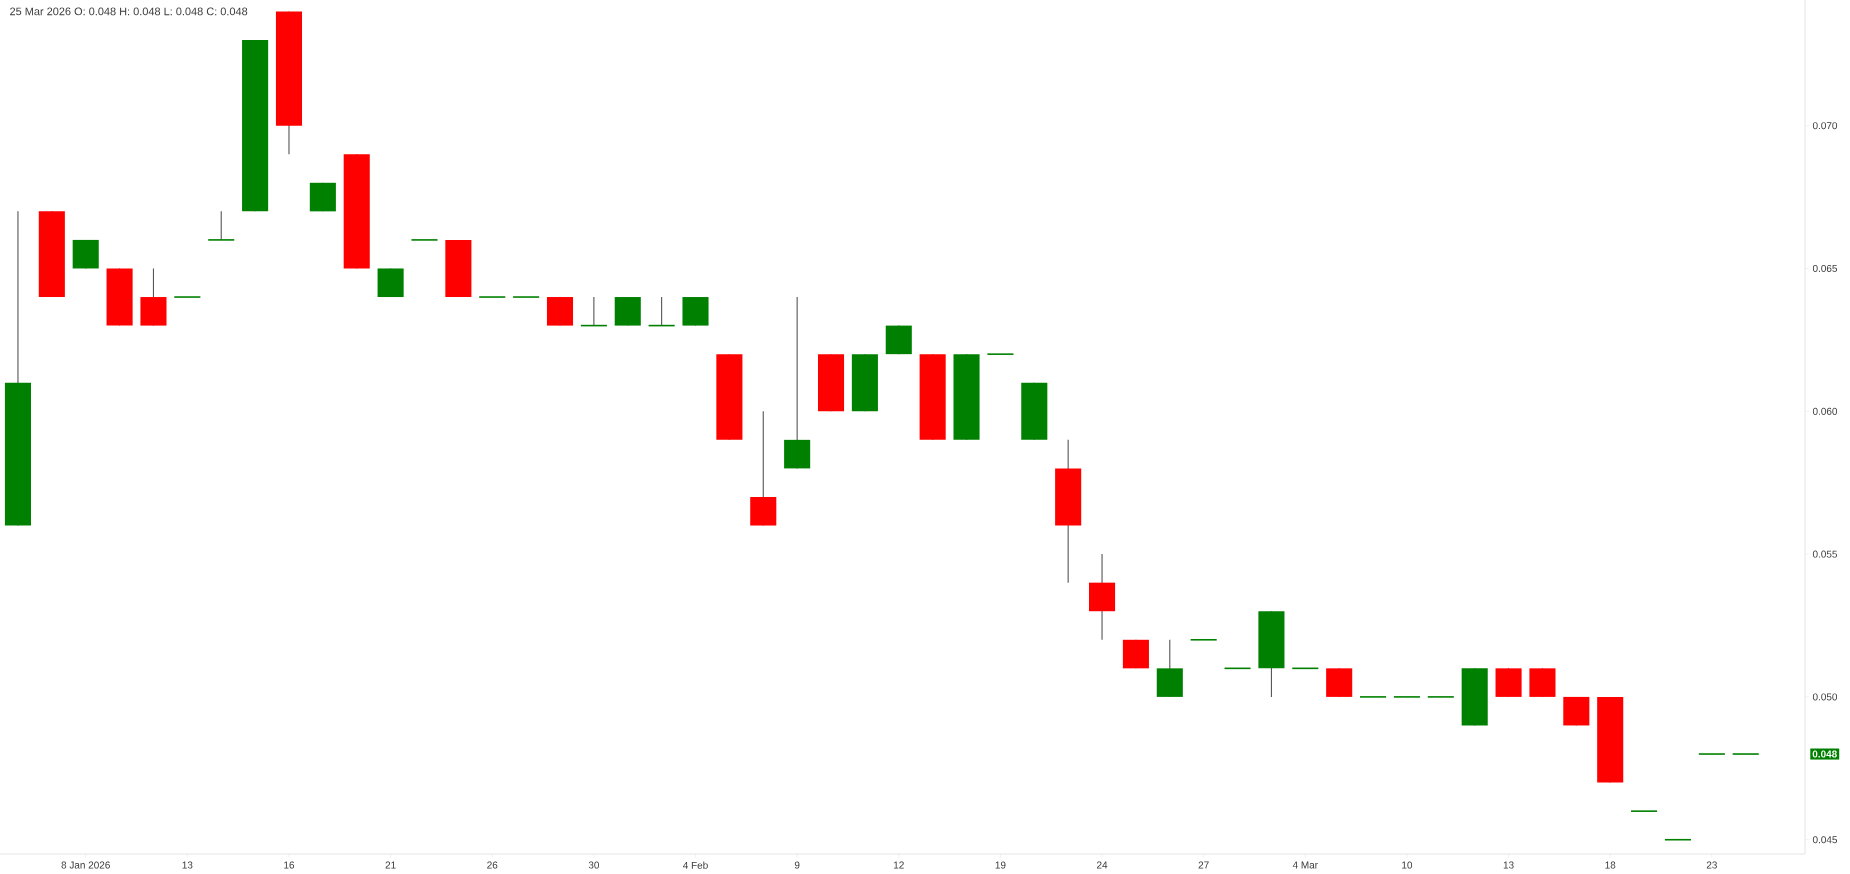  What do you see at coordinates (129, 11) in the screenshot?
I see `annotation: 25 Mar 2026 O: 0.048 H: 0.048 L: 0.048 C: 0.048` at bounding box center [129, 11].